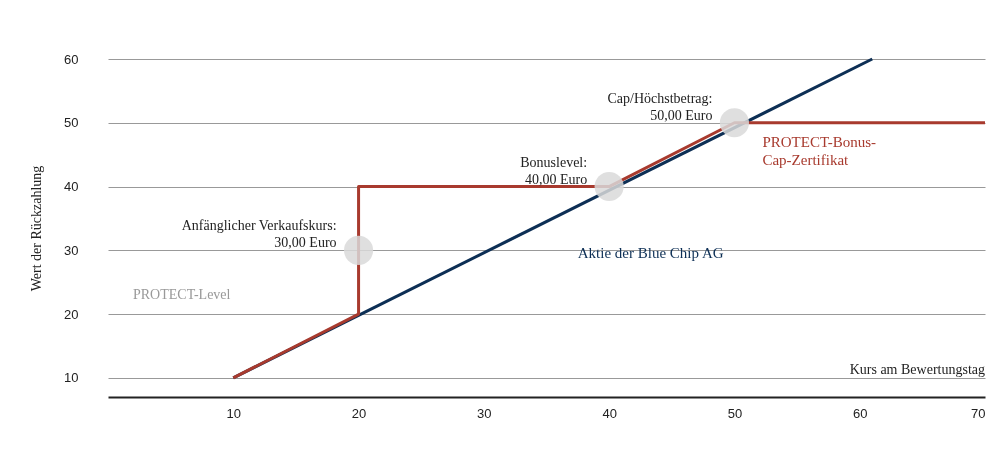  Describe the element at coordinates (650, 253) in the screenshot. I see `text: Aktie der Blue Chip AG` at that location.